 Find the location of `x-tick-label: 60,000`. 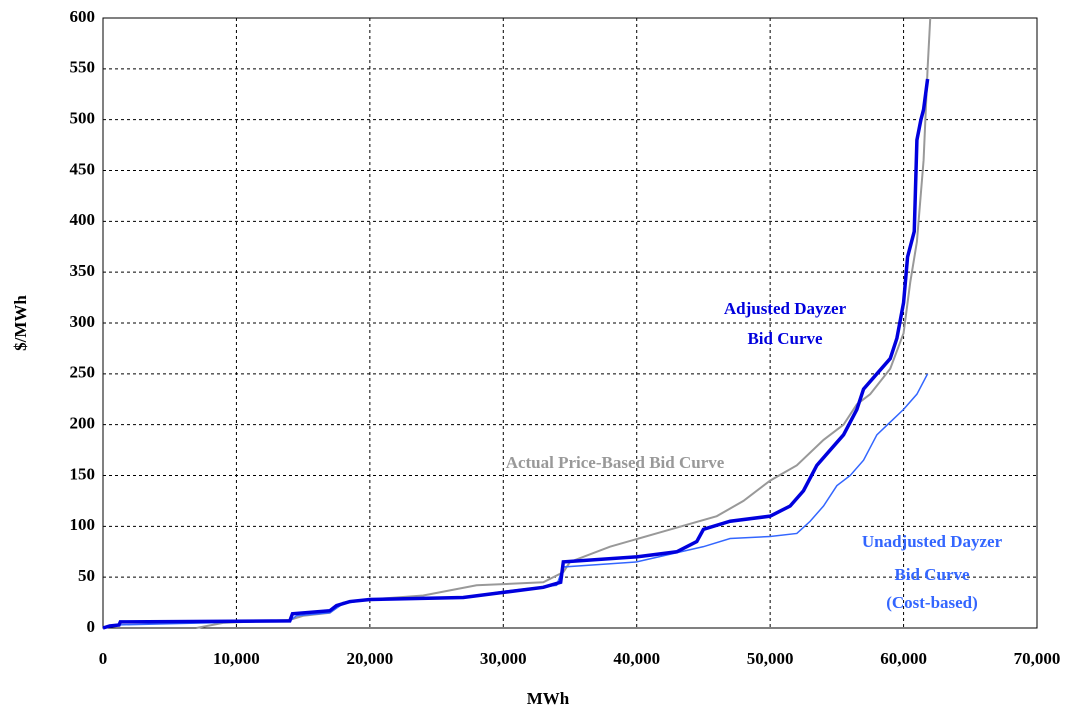

x-tick-label: 60,000 is located at coordinates (903, 658).